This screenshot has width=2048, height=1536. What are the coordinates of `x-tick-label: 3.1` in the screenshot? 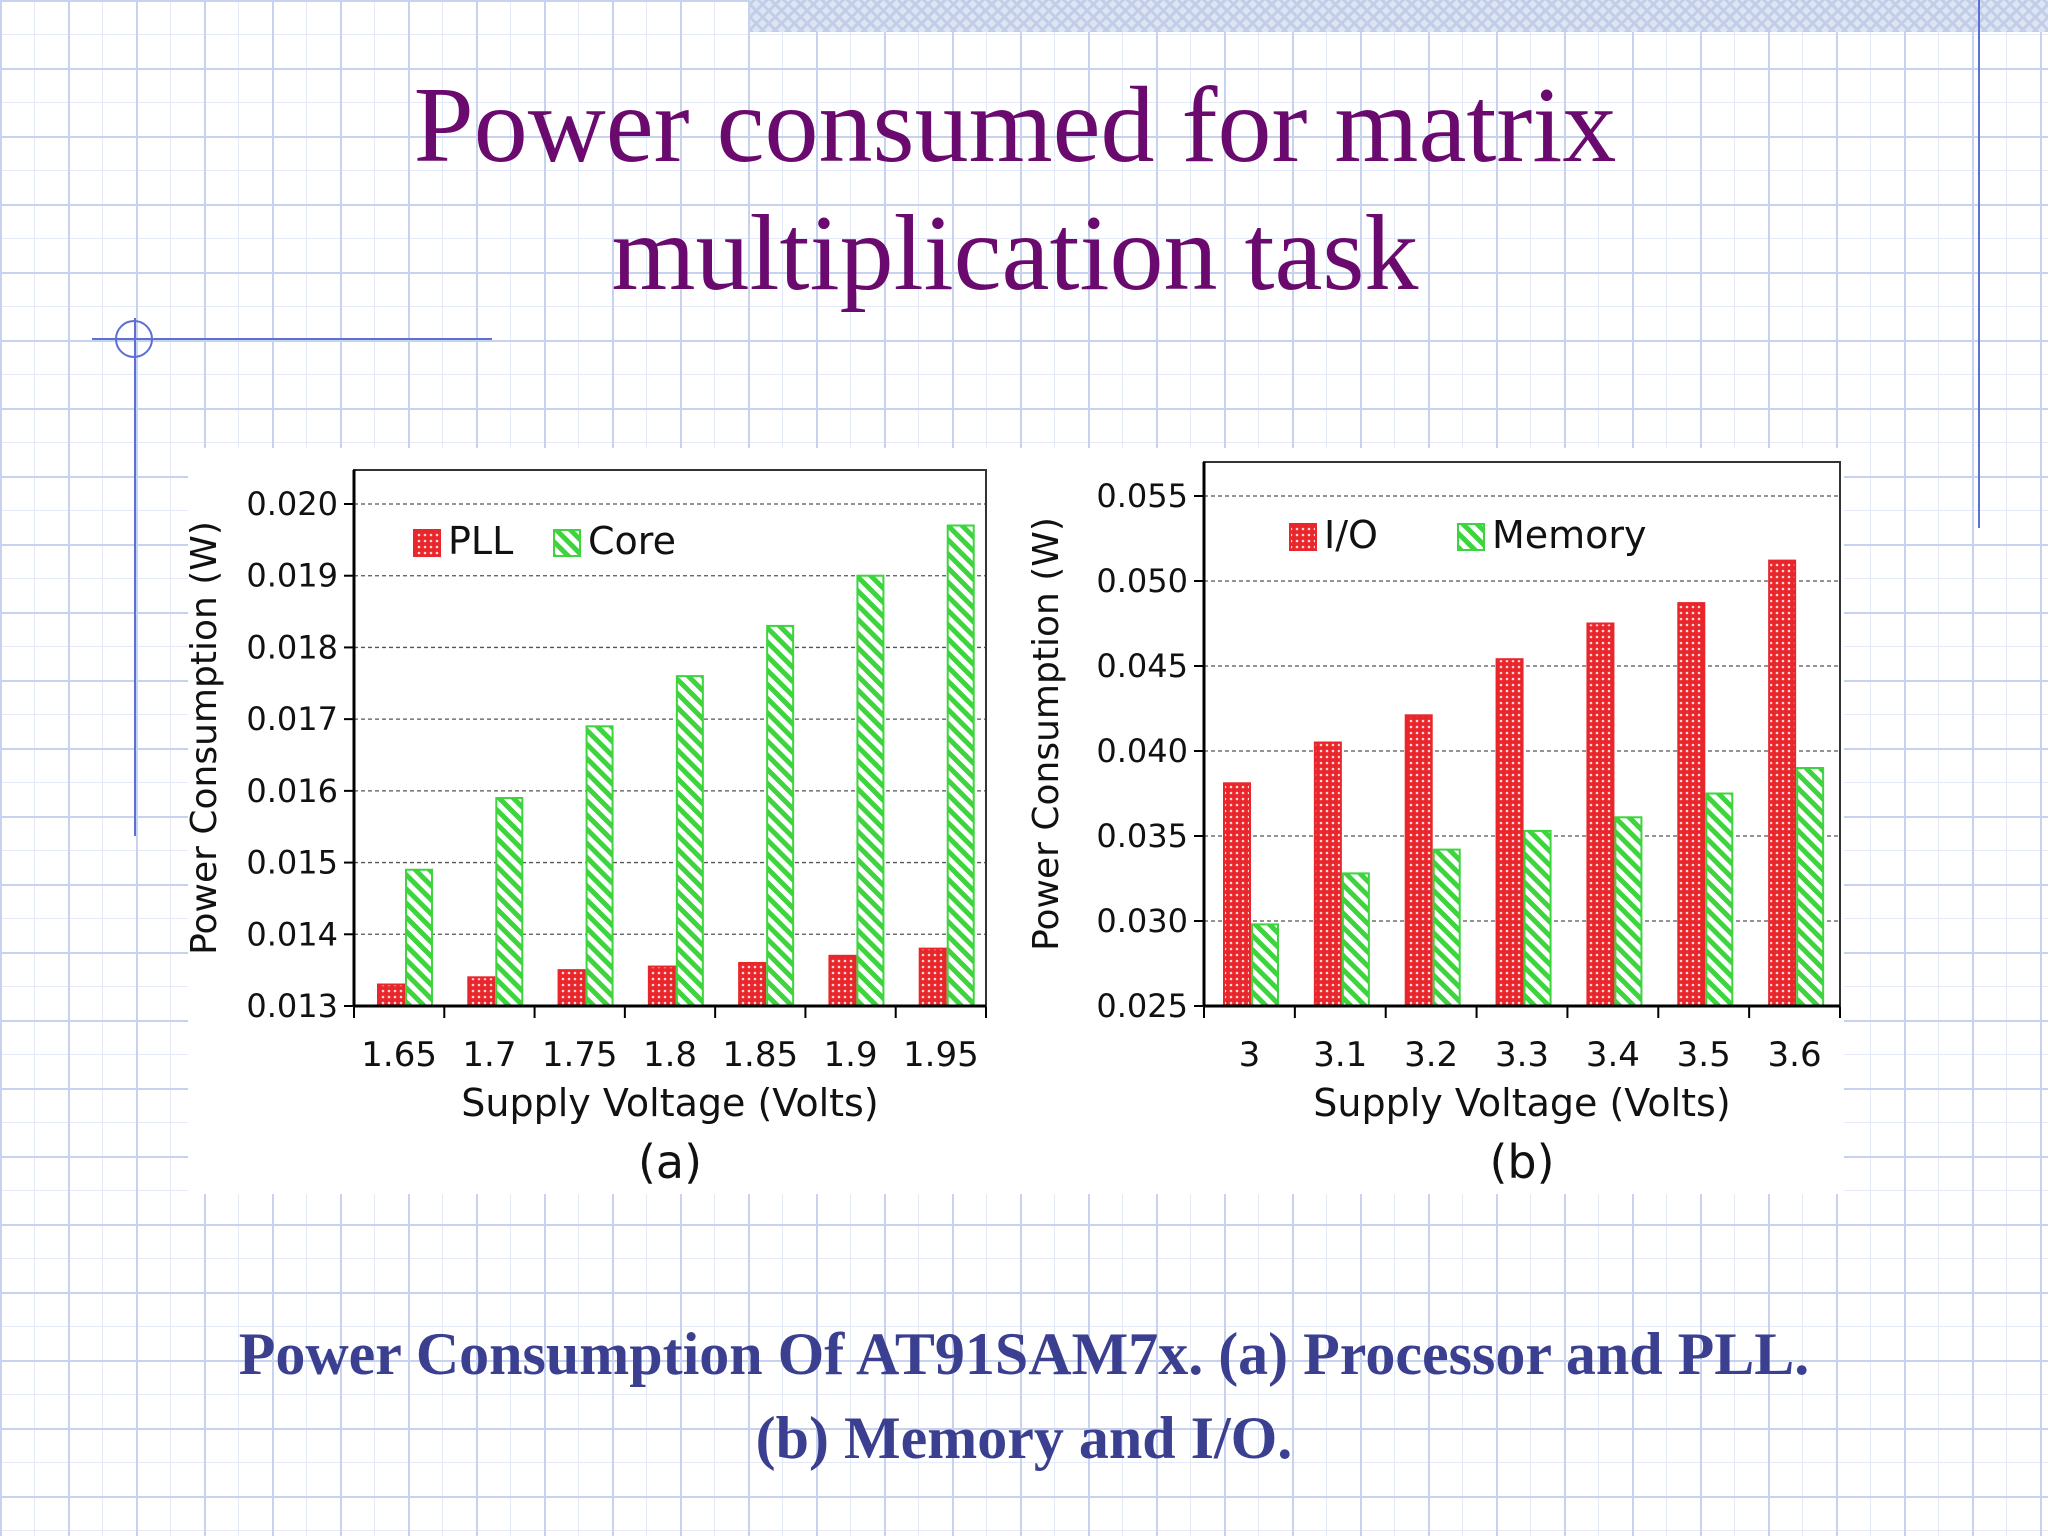 It's located at (1340, 1055).